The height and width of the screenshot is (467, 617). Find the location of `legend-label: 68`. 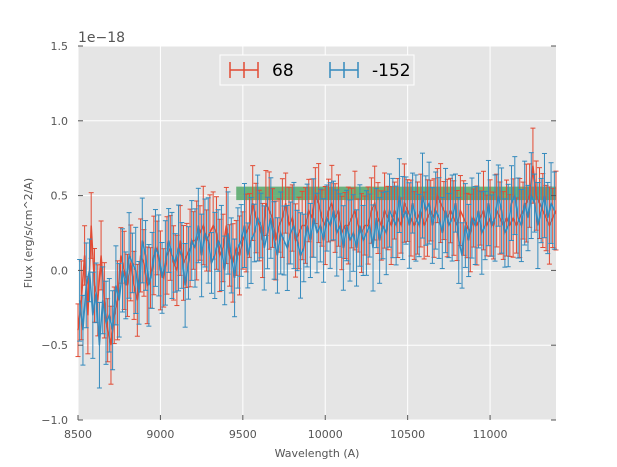

legend-label: 68 is located at coordinates (283, 71).